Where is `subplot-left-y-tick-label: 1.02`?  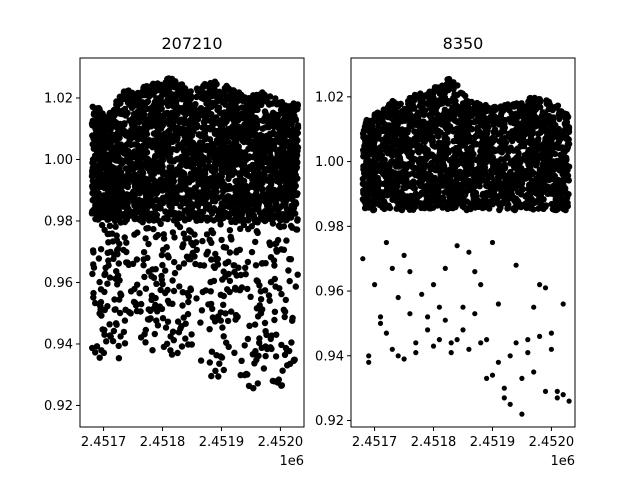 subplot-left-y-tick-label: 1.02 is located at coordinates (58, 98).